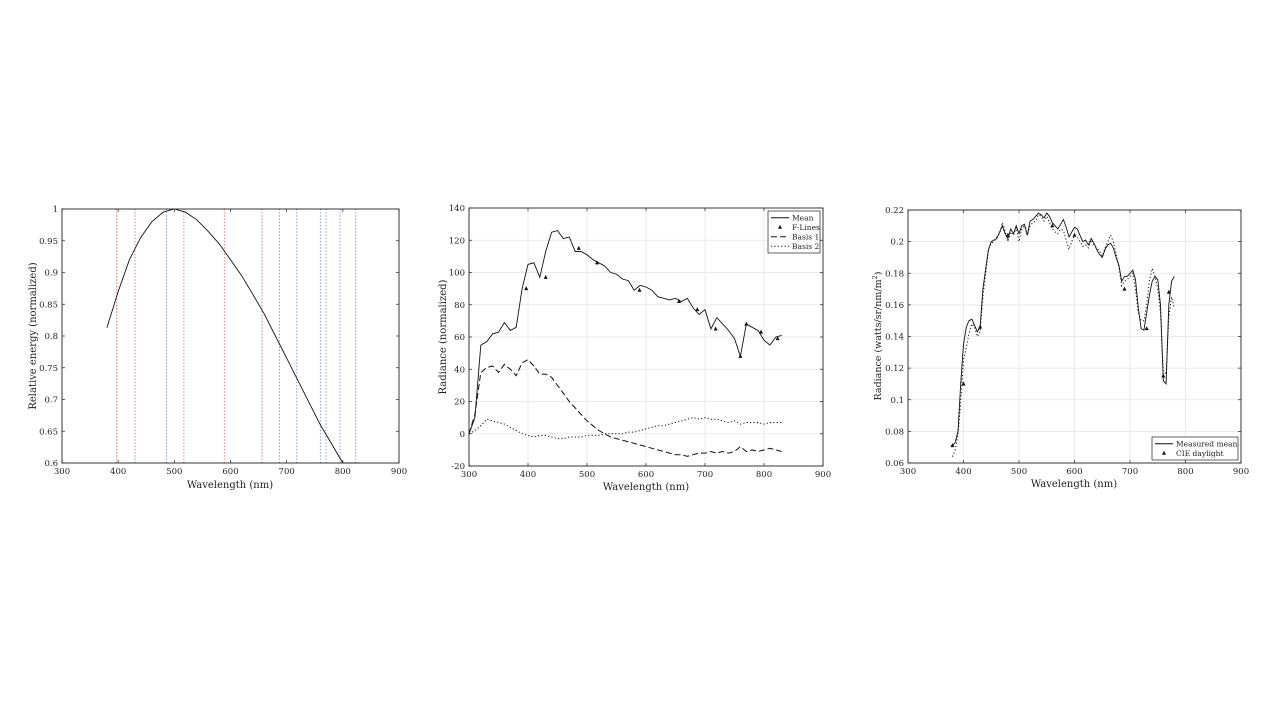 This screenshot has height=720, width=1280. What do you see at coordinates (805, 237) in the screenshot?
I see `legend-label: Basis 1` at bounding box center [805, 237].